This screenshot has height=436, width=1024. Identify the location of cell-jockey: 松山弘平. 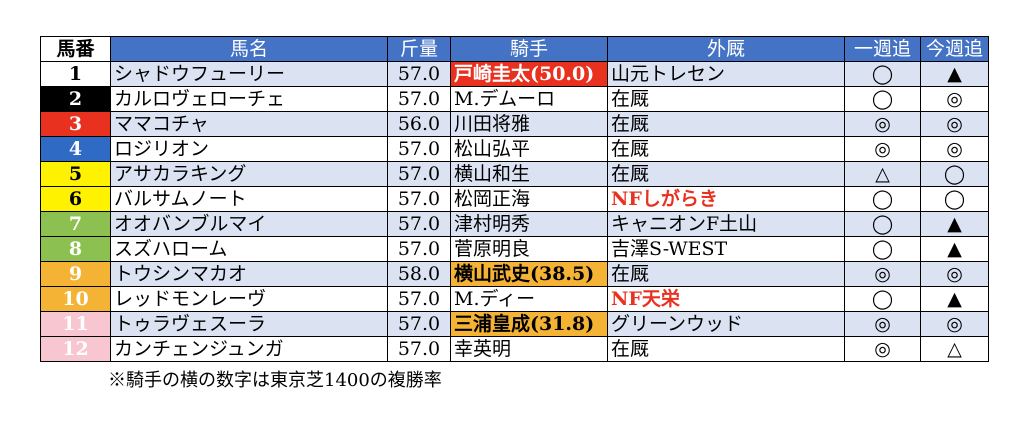
(529, 149).